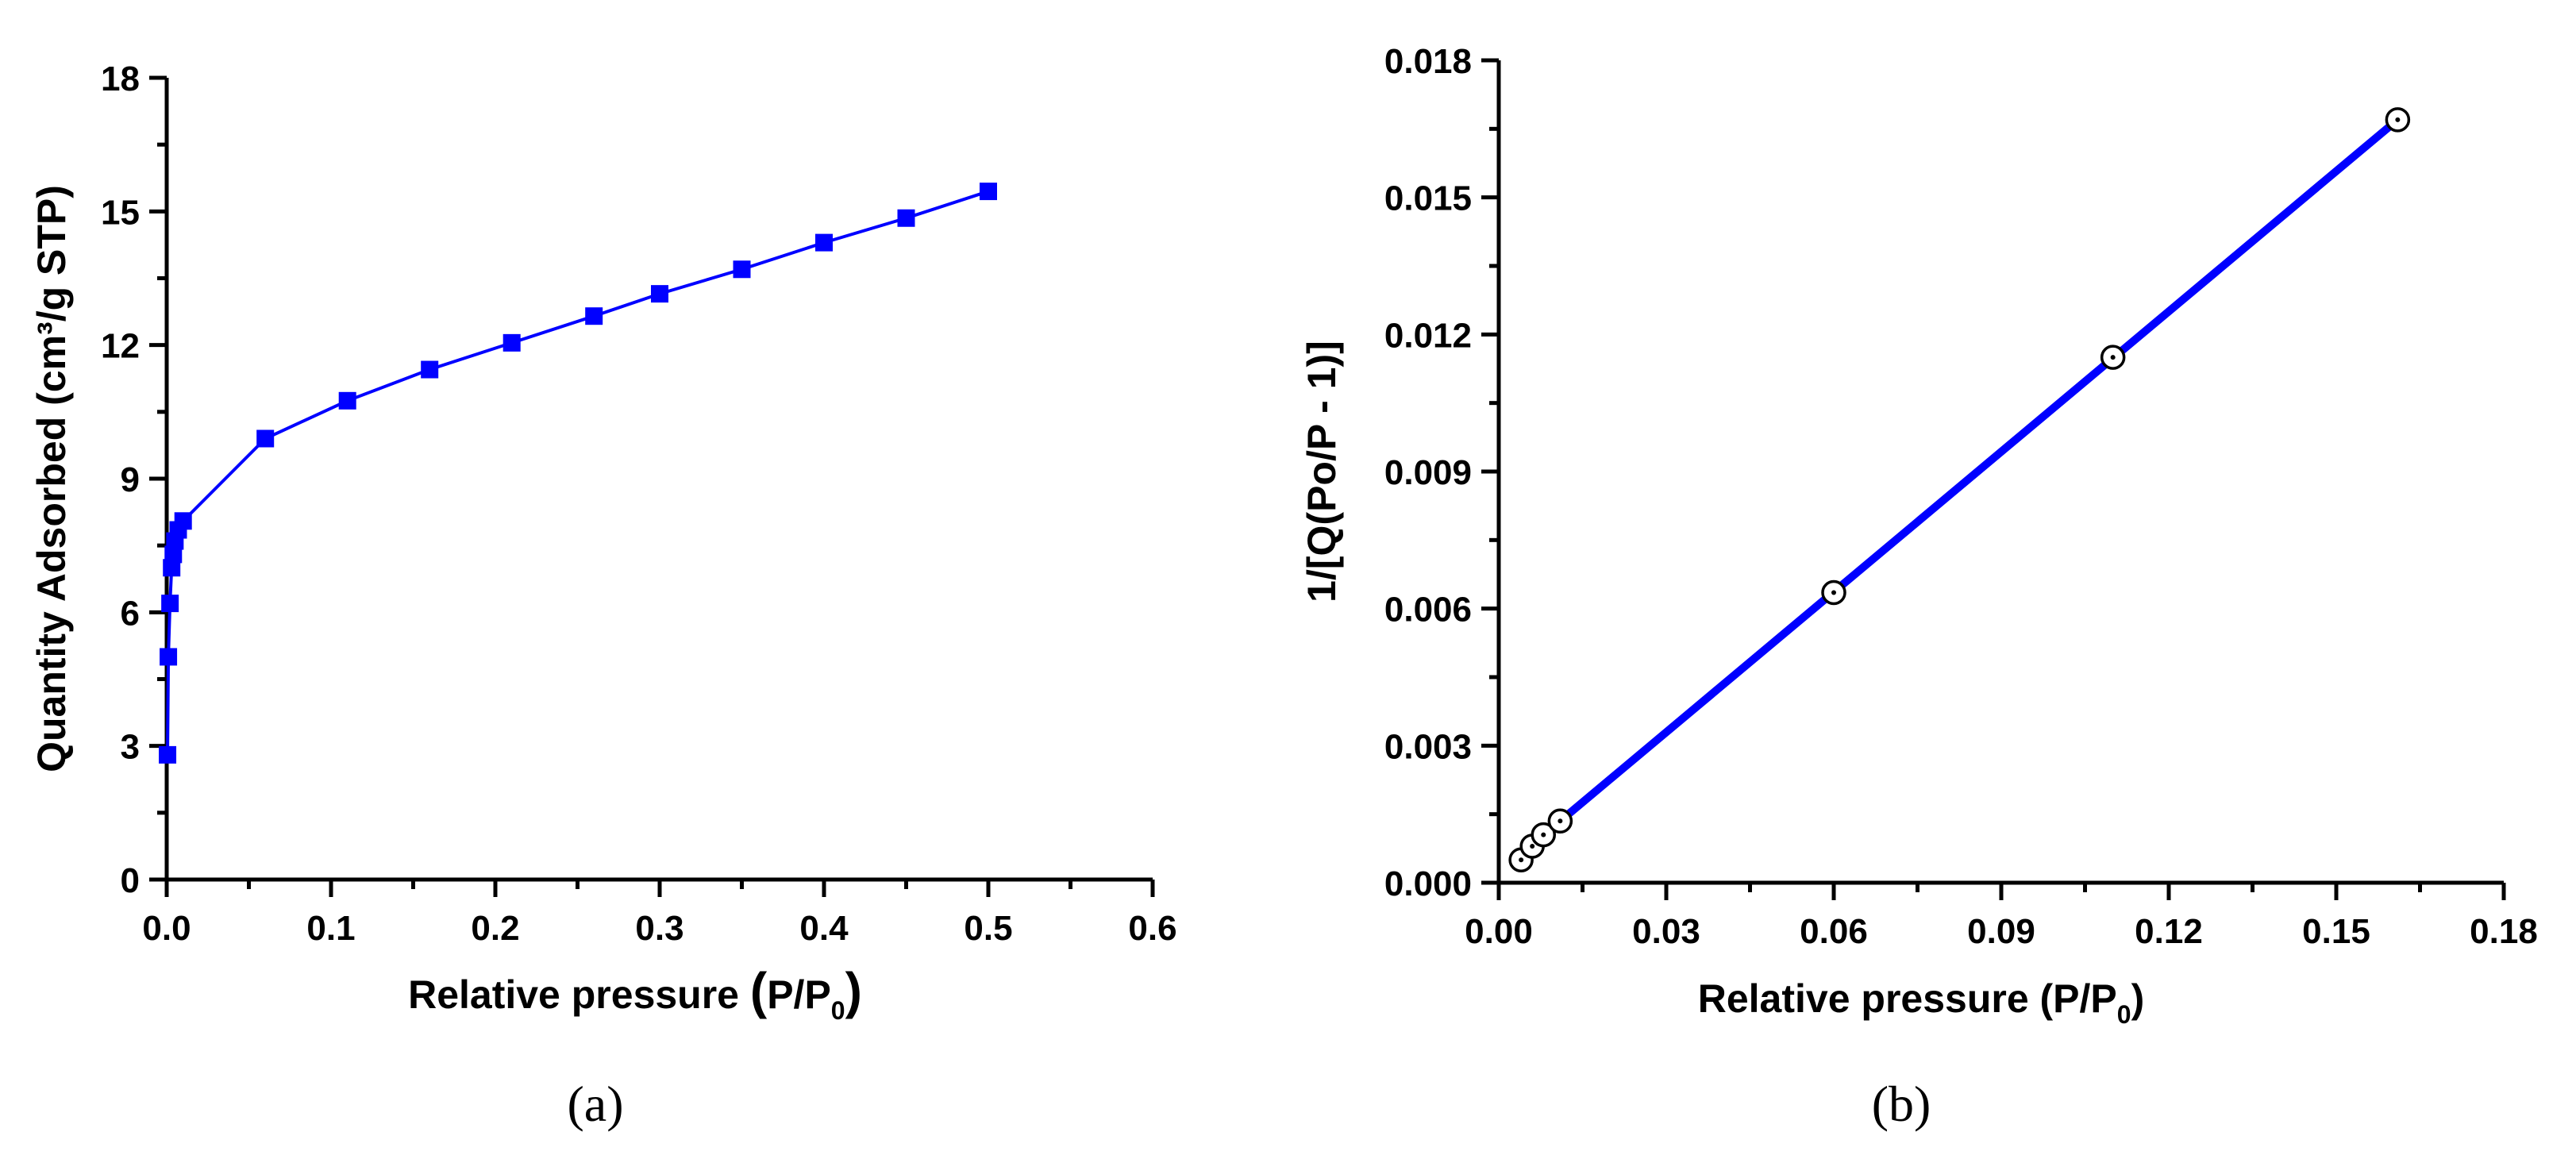  Describe the element at coordinates (120, 480) in the screenshot. I see `chart-a-y-tick-labels: 0 3 6 9 12 15 18` at that location.